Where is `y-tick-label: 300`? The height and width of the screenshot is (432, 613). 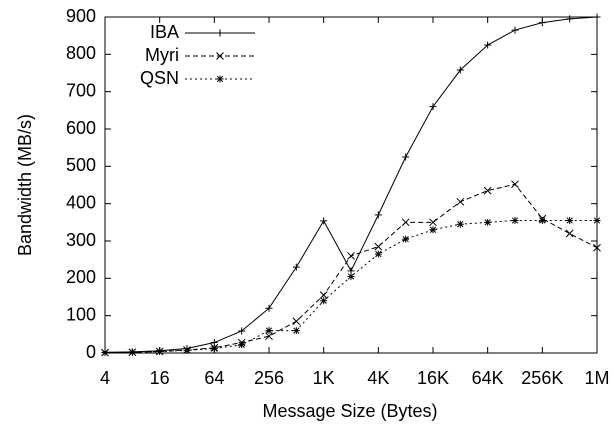 y-tick-label: 300 is located at coordinates (81, 240).